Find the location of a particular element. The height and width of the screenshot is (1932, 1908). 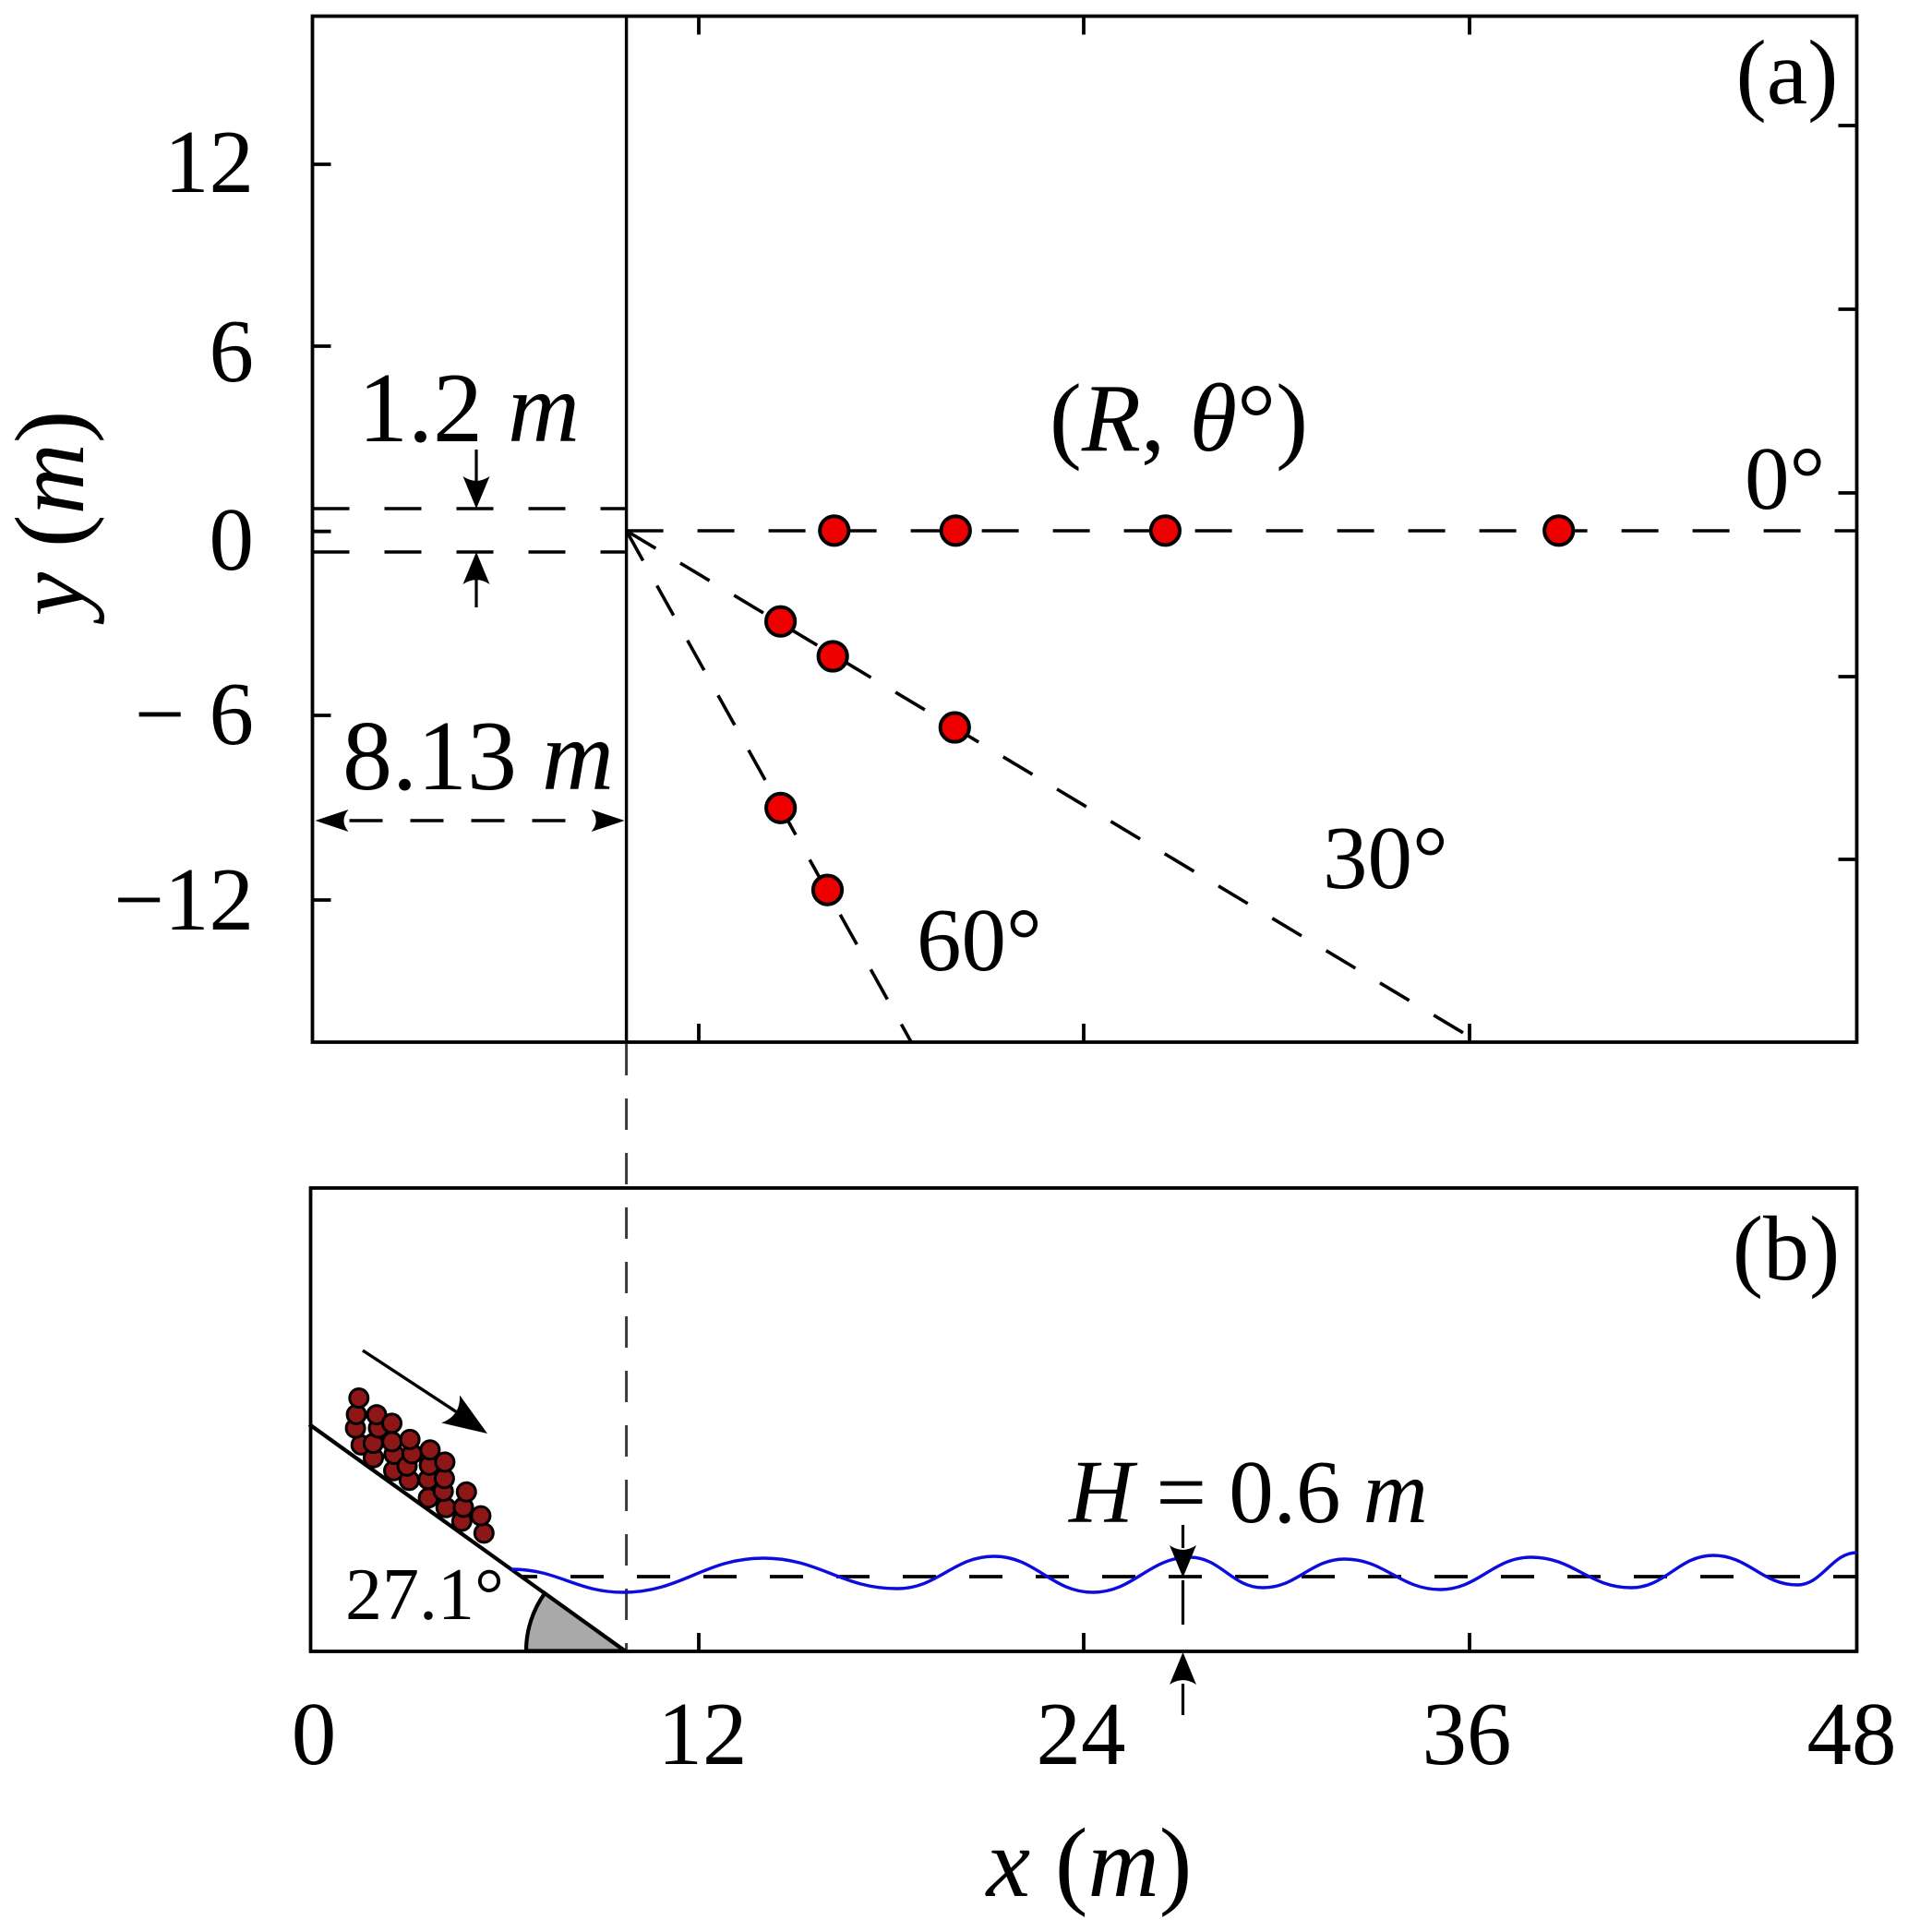

svg-text: x (m) is located at coordinates (1089, 1863).